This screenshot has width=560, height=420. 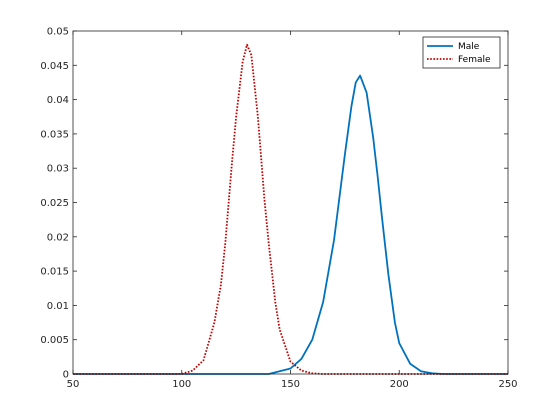 I want to click on y-tick-label: 0.01, so click(x=58, y=306).